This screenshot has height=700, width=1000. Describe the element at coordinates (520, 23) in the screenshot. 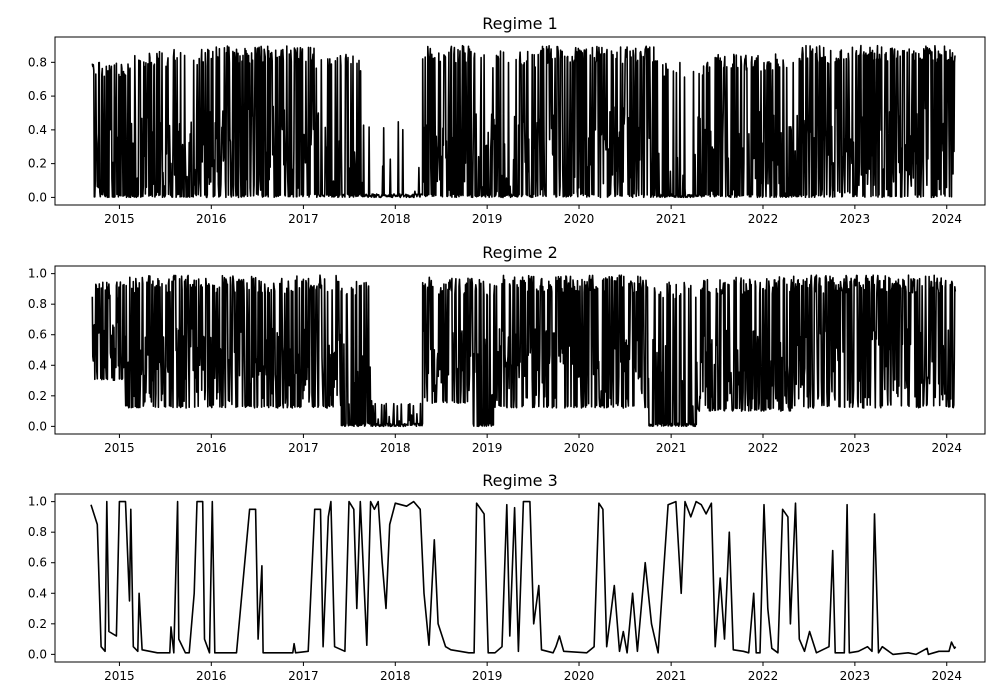

I see `chart-title: Regime 1` at that location.